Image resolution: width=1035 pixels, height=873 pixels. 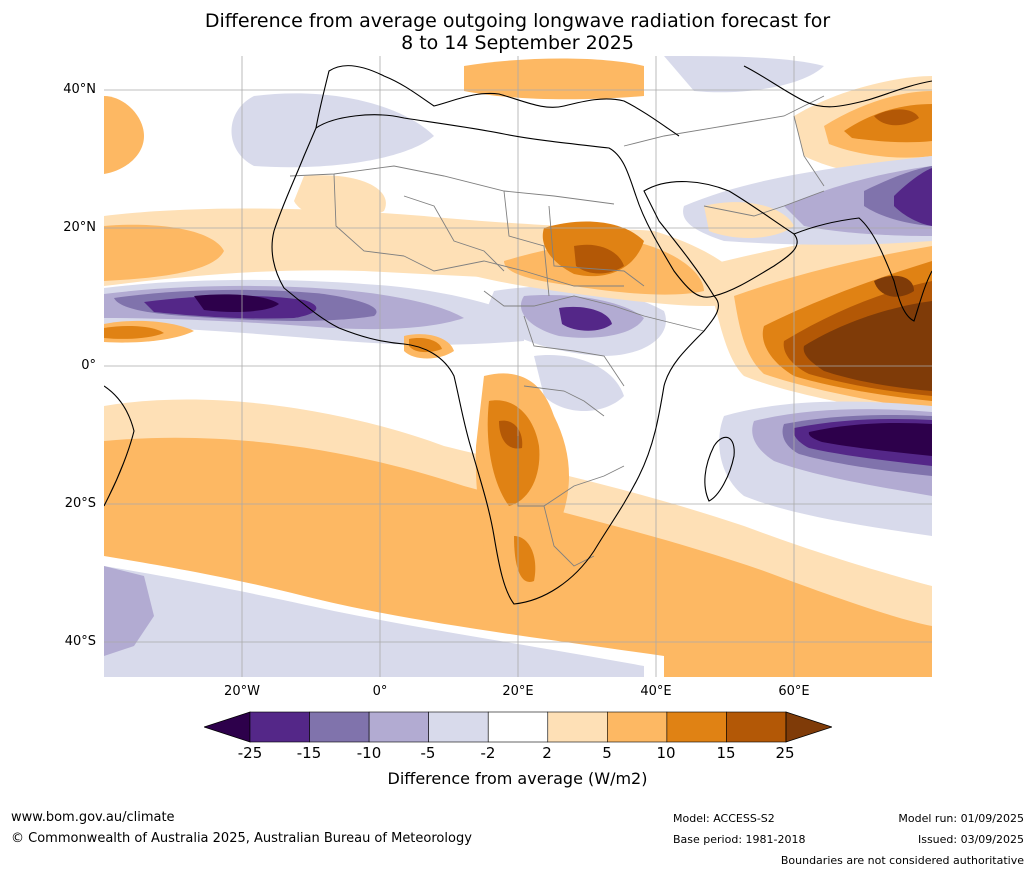 I want to click on map-title-line2: 8 to 14 September 2025, so click(x=517, y=43).